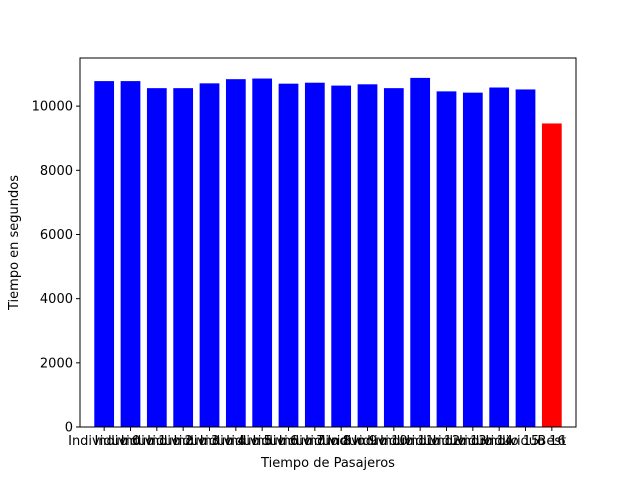  Describe the element at coordinates (157, 441) in the screenshot. I see `x-tick-label: Individuo 2` at that location.